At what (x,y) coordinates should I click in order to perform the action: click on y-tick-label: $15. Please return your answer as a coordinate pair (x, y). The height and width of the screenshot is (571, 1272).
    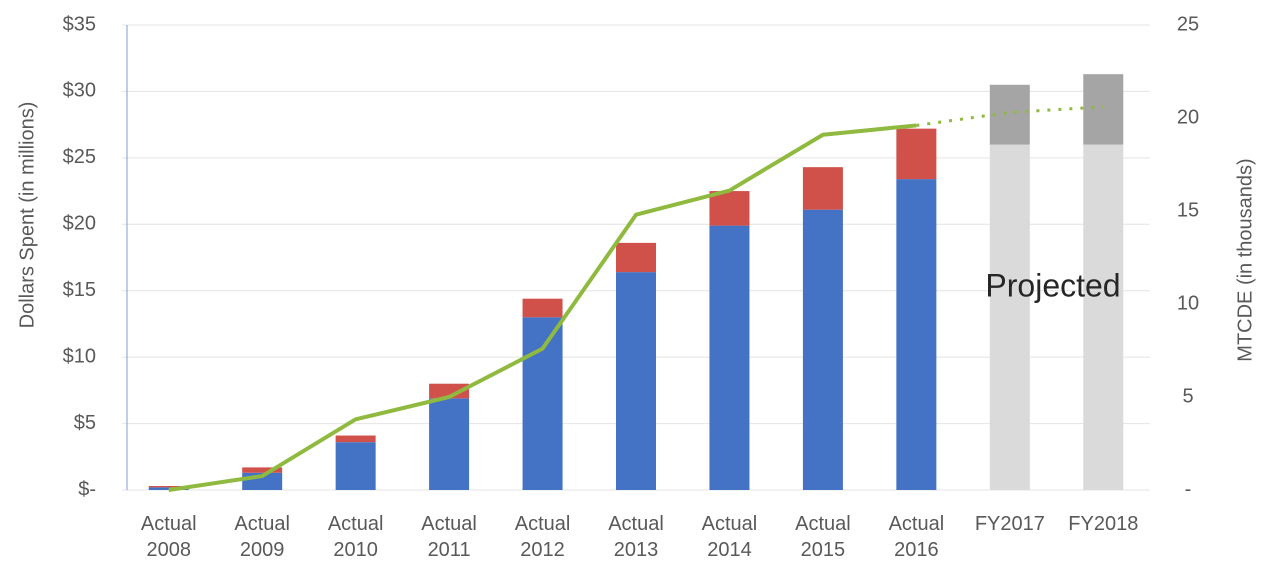
    Looking at the image, I should click on (79, 290).